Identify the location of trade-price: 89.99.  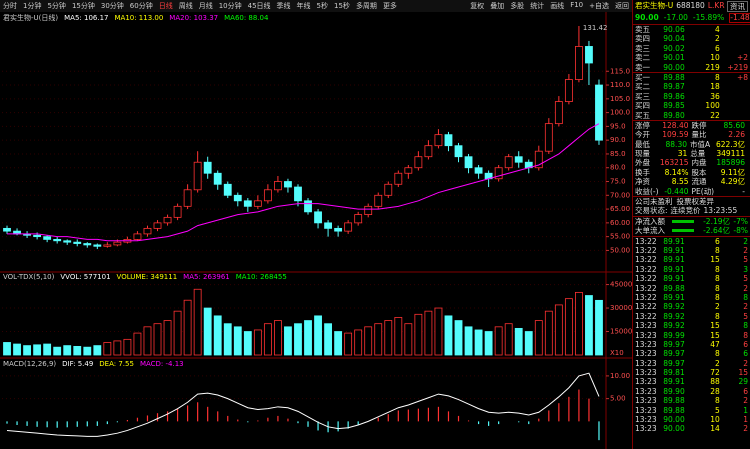
(674, 335).